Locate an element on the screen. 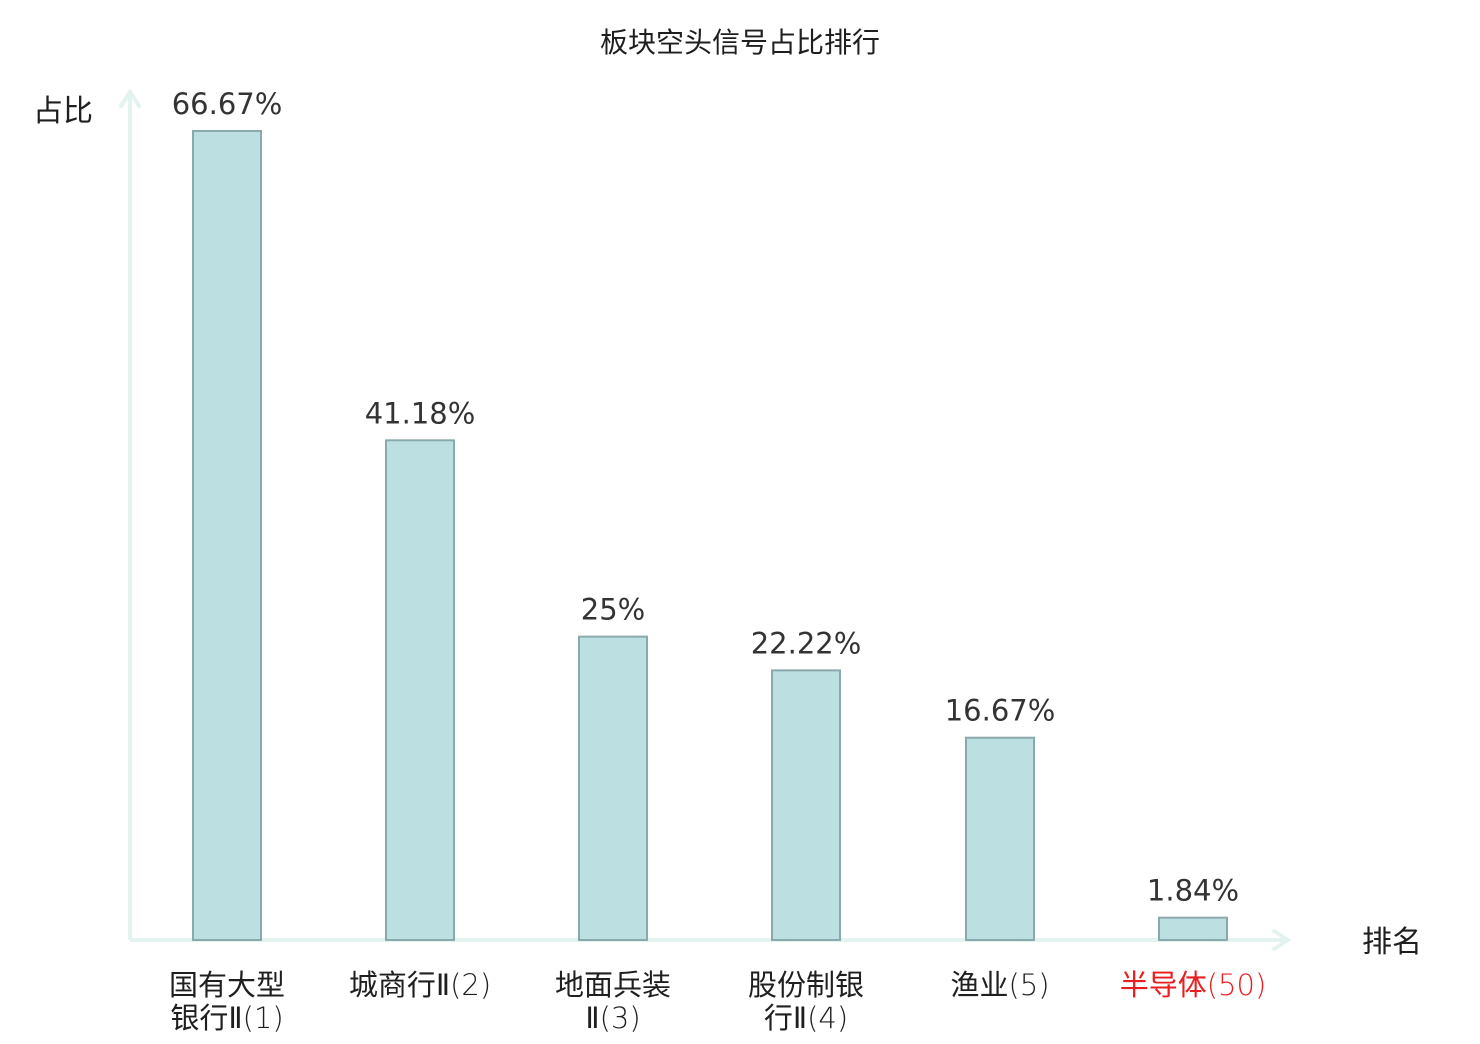  category-label: 城商行Ⅱ(2) is located at coordinates (420, 985).